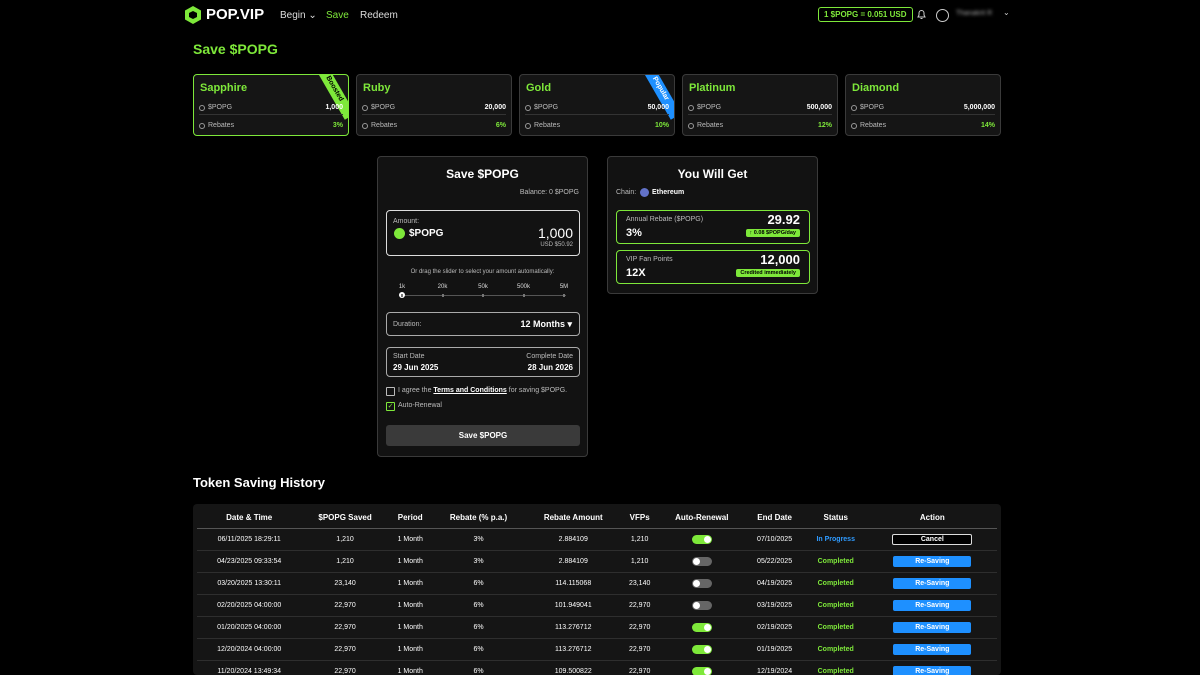  What do you see at coordinates (434, 114) in the screenshot?
I see `divider` at bounding box center [434, 114].